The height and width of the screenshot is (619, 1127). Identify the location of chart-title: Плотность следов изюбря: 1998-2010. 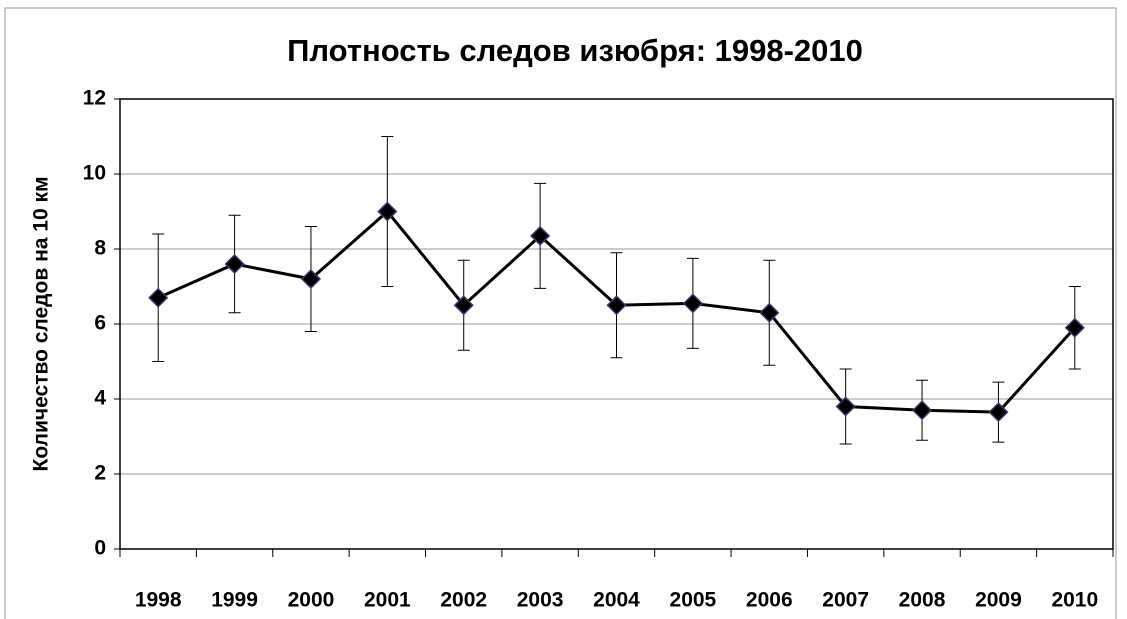
(575, 50).